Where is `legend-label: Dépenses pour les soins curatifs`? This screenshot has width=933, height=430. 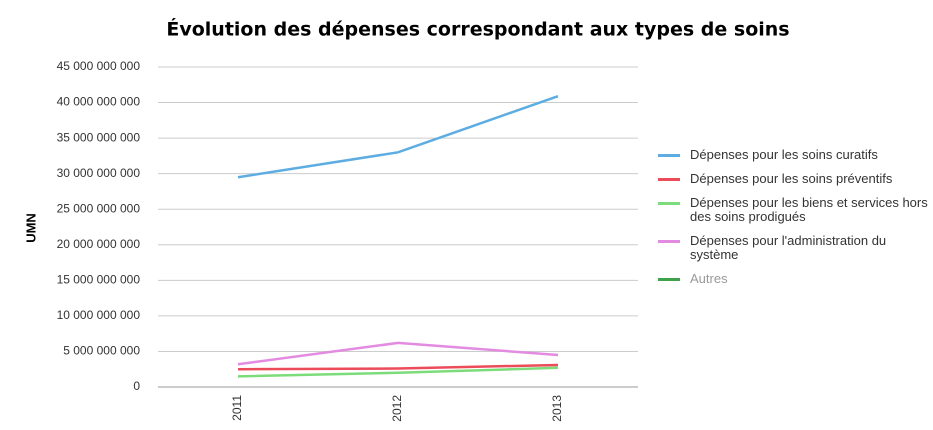 legend-label: Dépenses pour les soins curatifs is located at coordinates (784, 154).